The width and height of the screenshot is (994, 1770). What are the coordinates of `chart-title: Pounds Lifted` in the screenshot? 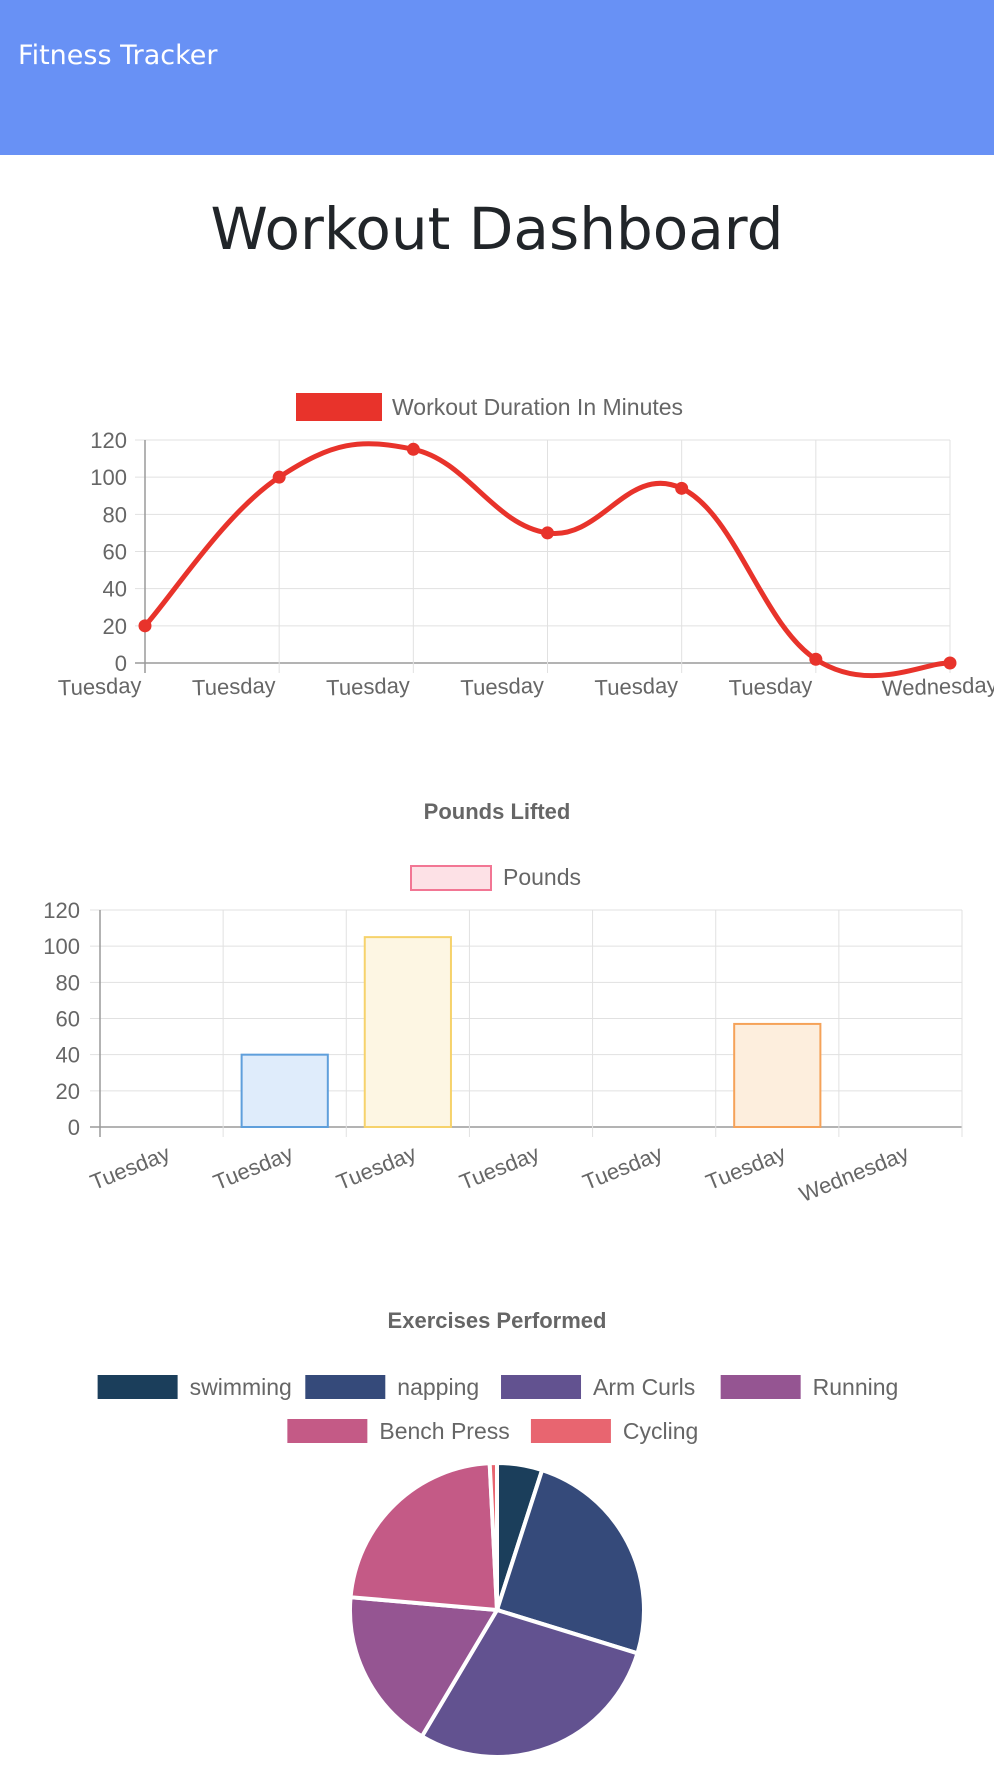 It's located at (497, 811).